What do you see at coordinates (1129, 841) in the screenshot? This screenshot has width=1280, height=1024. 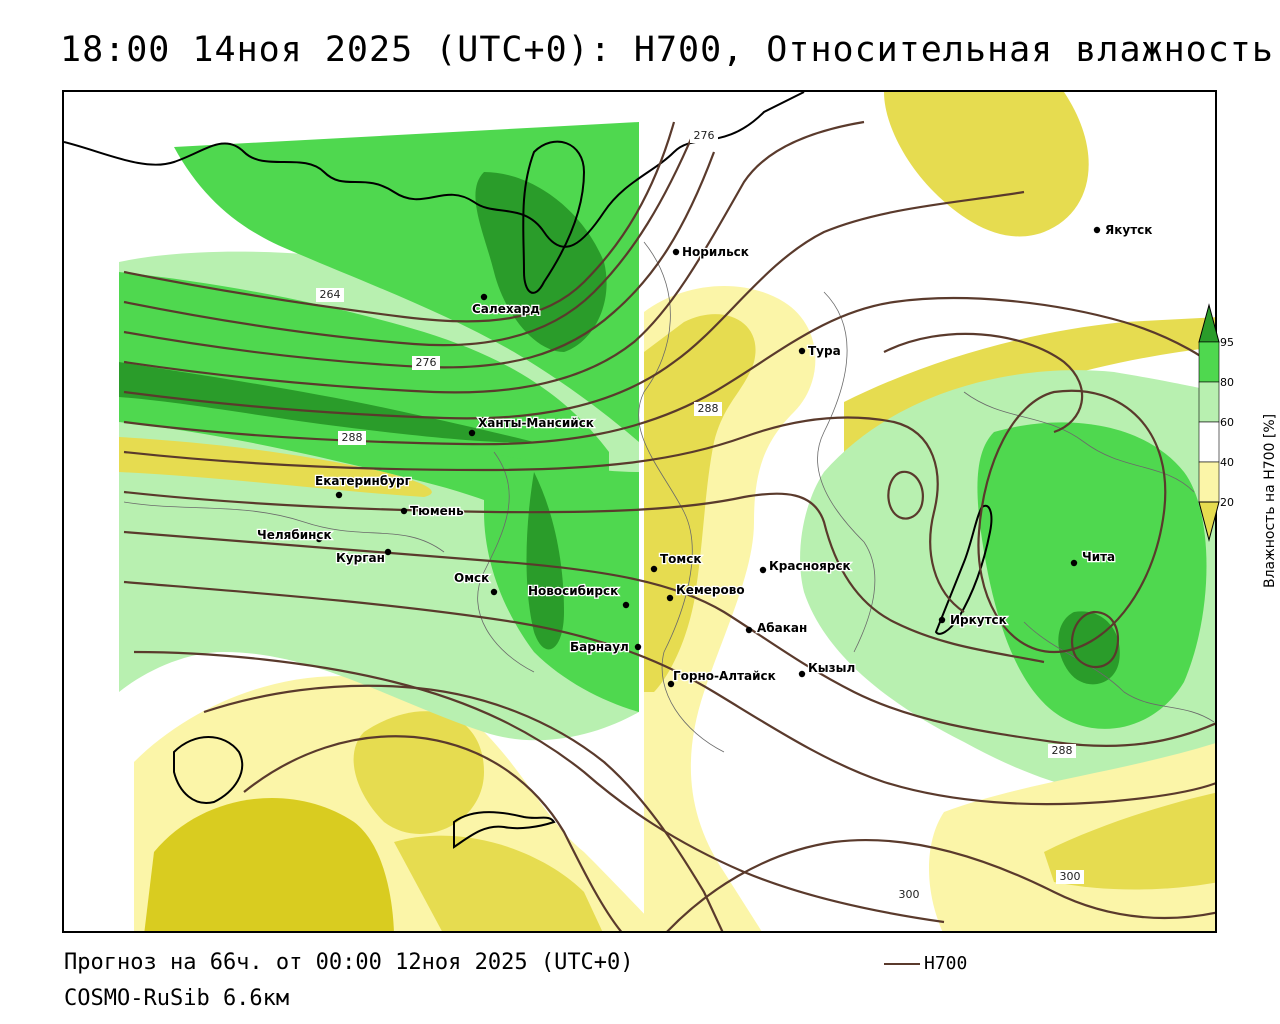 I see `very-dry-region-southeast` at bounding box center [1129, 841].